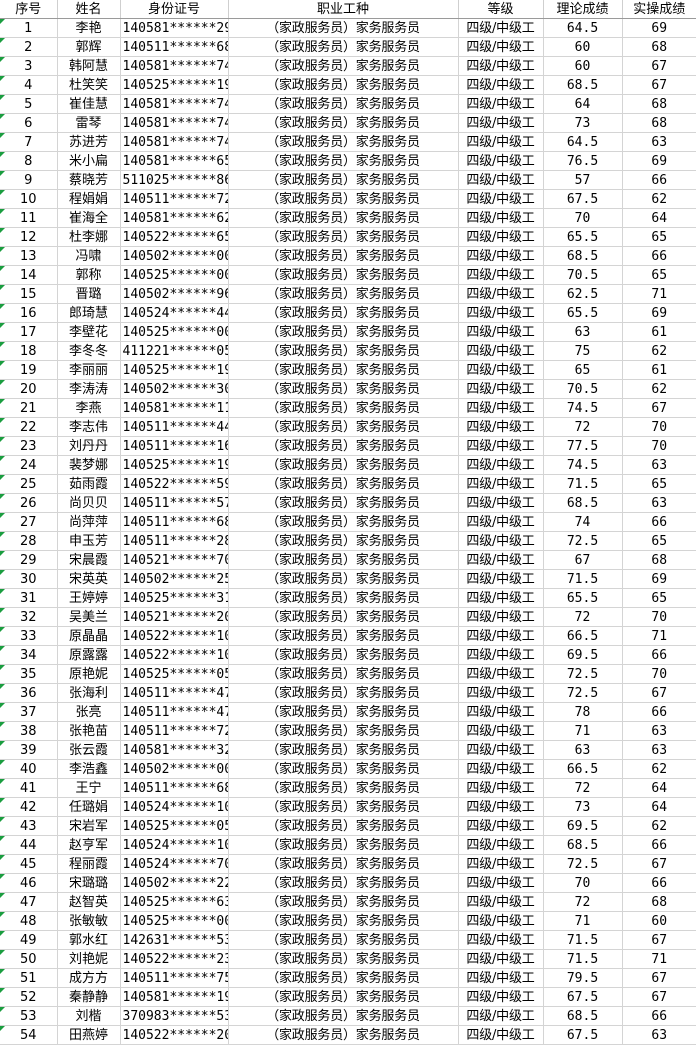  Describe the element at coordinates (29, 161) in the screenshot. I see `cell-seq: 8` at that location.